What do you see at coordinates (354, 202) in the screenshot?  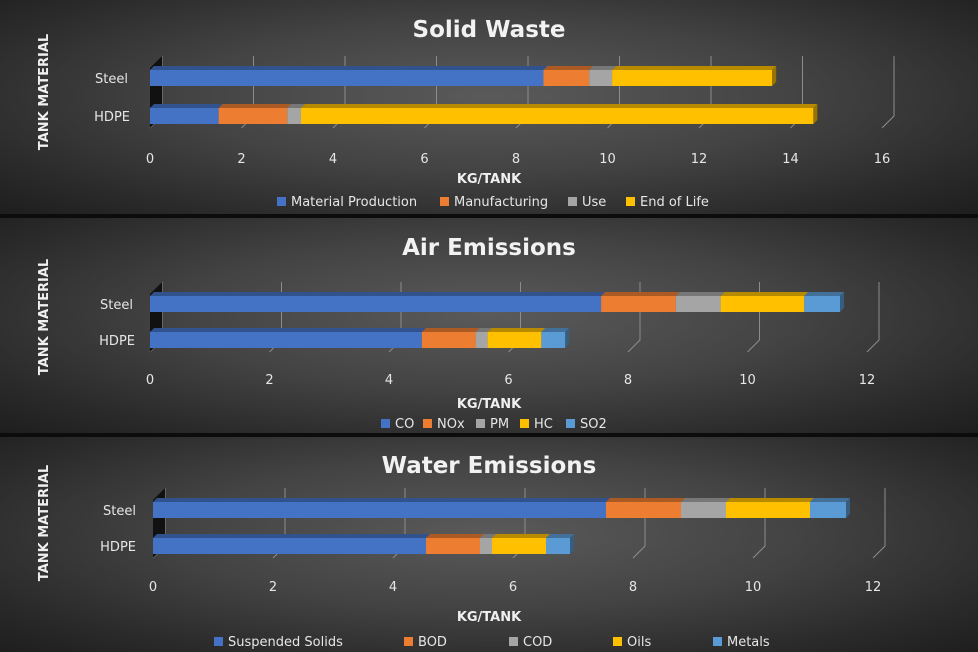 I see `legend-label: Material Production` at bounding box center [354, 202].